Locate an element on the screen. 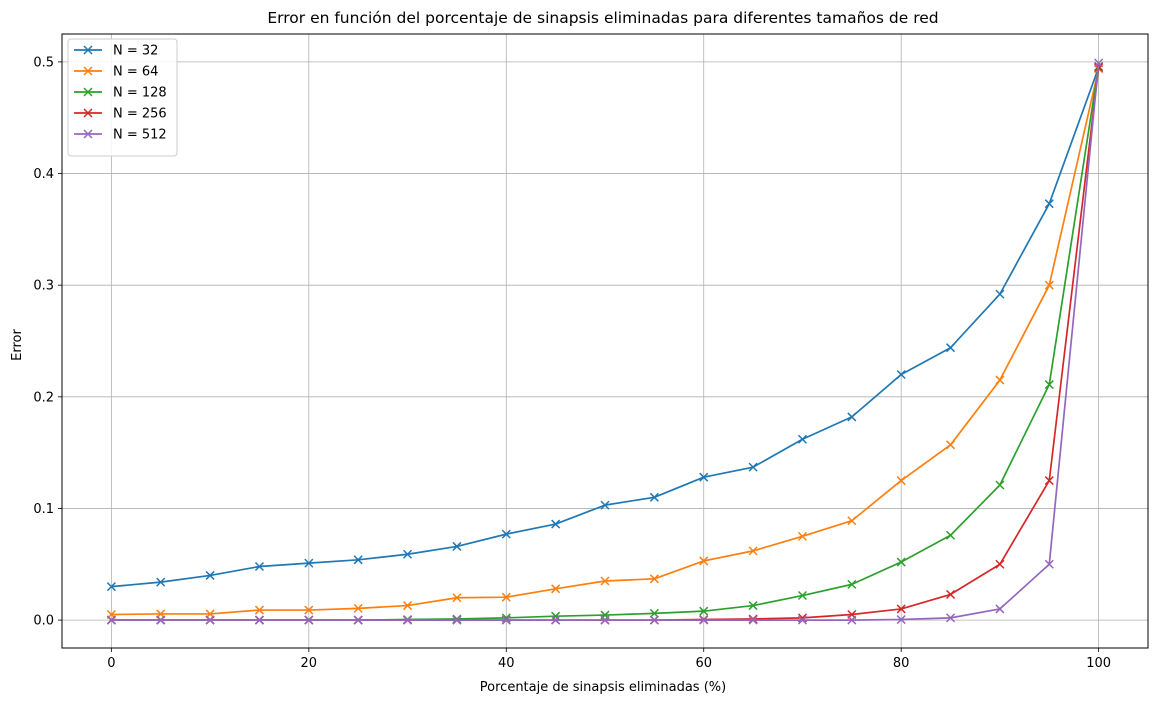 This screenshot has height=702, width=1156. legend-entry: N = 64 is located at coordinates (116, 72).